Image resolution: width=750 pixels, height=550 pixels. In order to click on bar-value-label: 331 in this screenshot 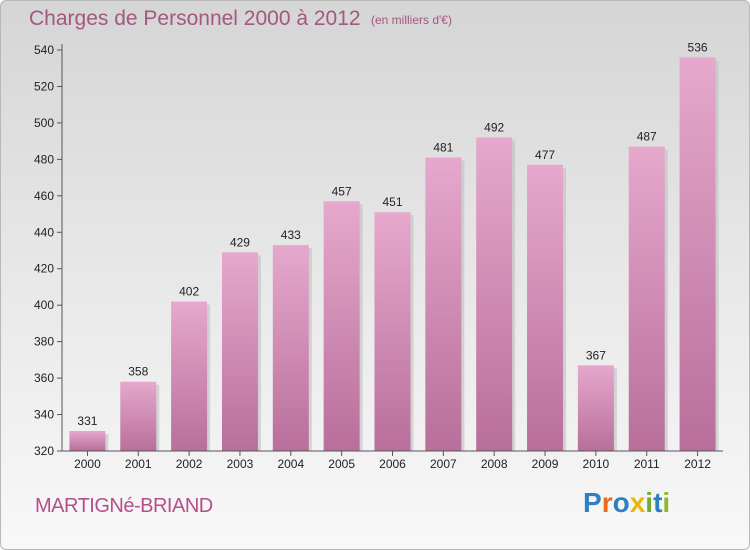, I will do `click(87, 421)`.